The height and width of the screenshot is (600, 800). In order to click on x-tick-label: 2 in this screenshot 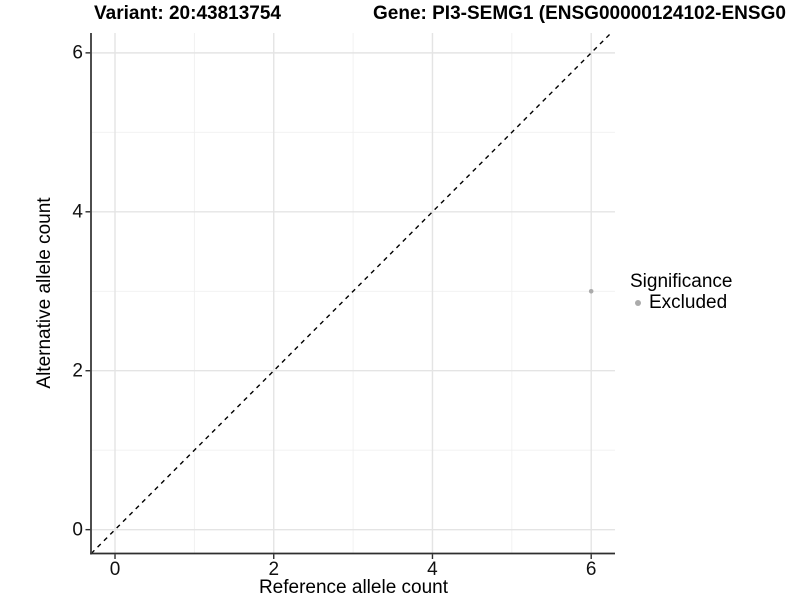, I will do `click(274, 569)`.